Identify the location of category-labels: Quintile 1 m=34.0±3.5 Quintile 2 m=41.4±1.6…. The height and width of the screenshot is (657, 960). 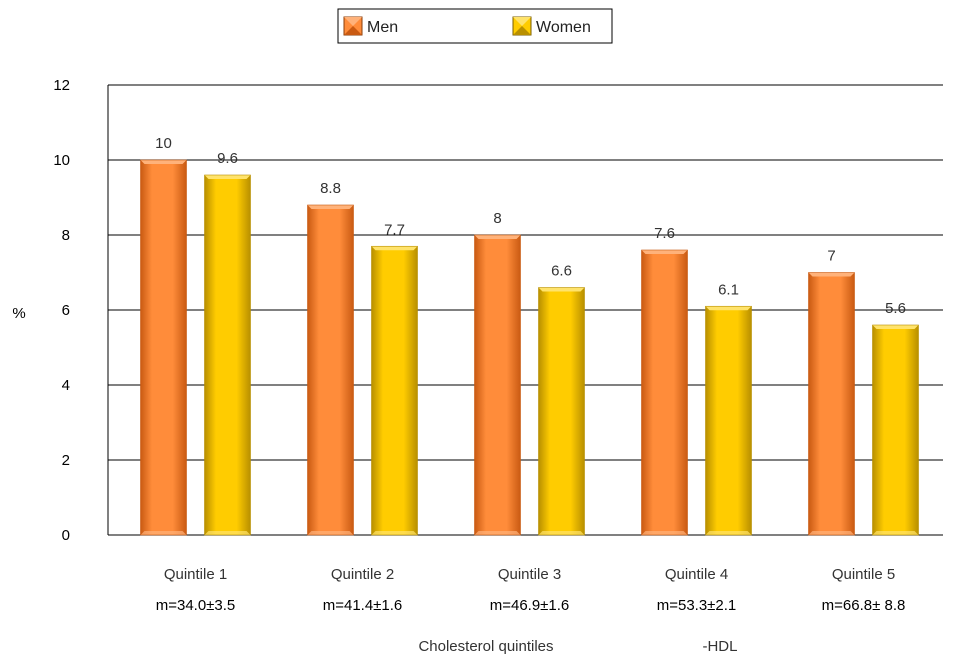
(531, 590).